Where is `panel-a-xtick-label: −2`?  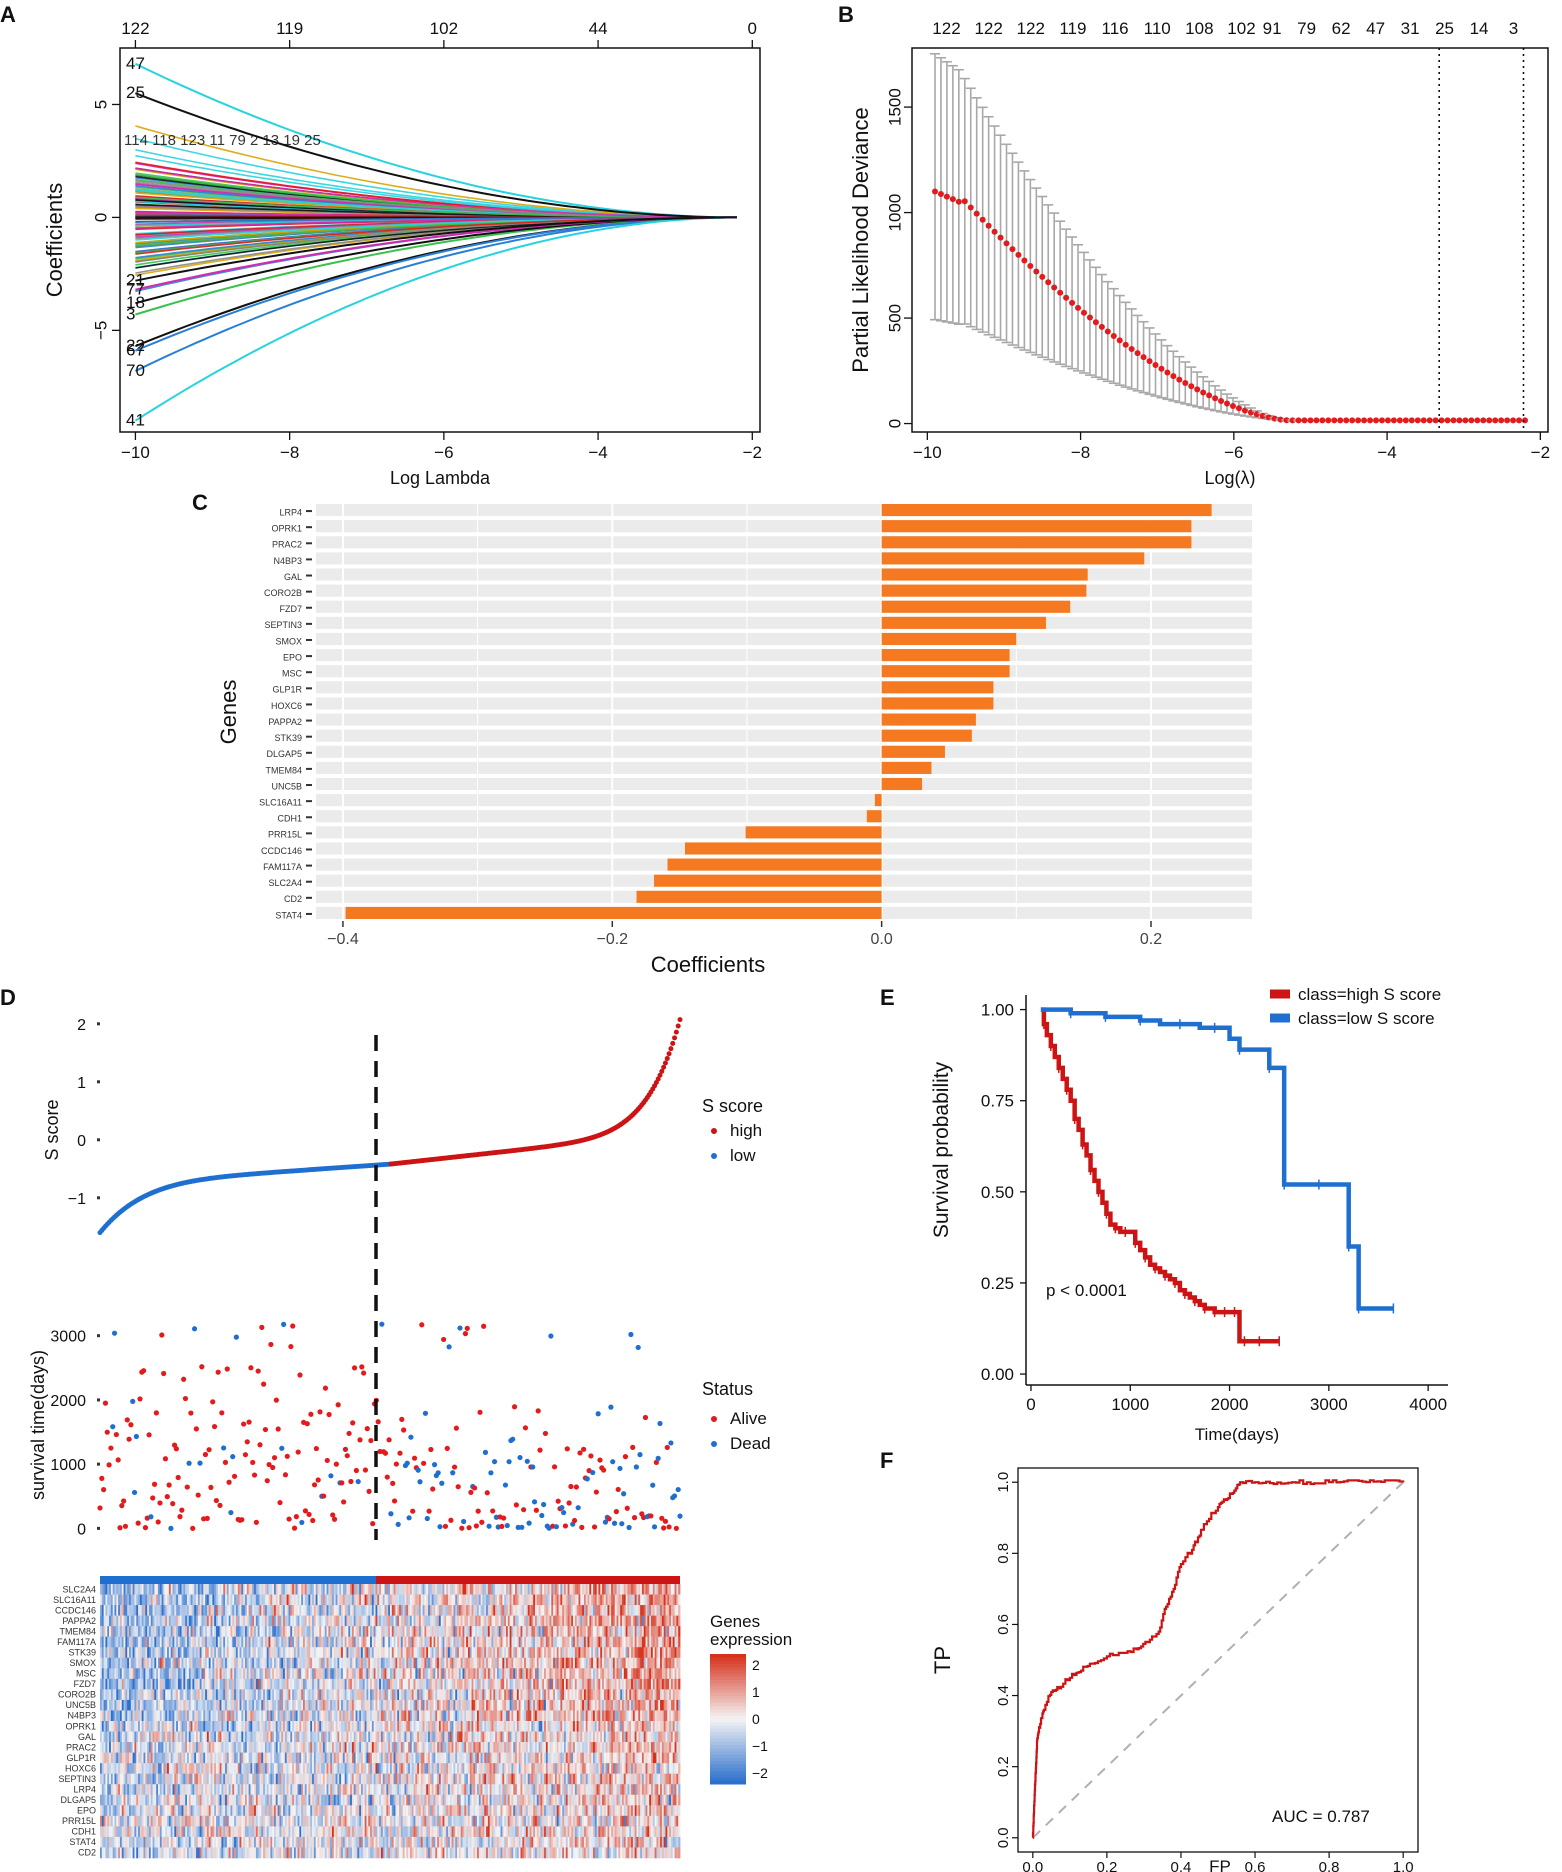 panel-a-xtick-label: −2 is located at coordinates (752, 452).